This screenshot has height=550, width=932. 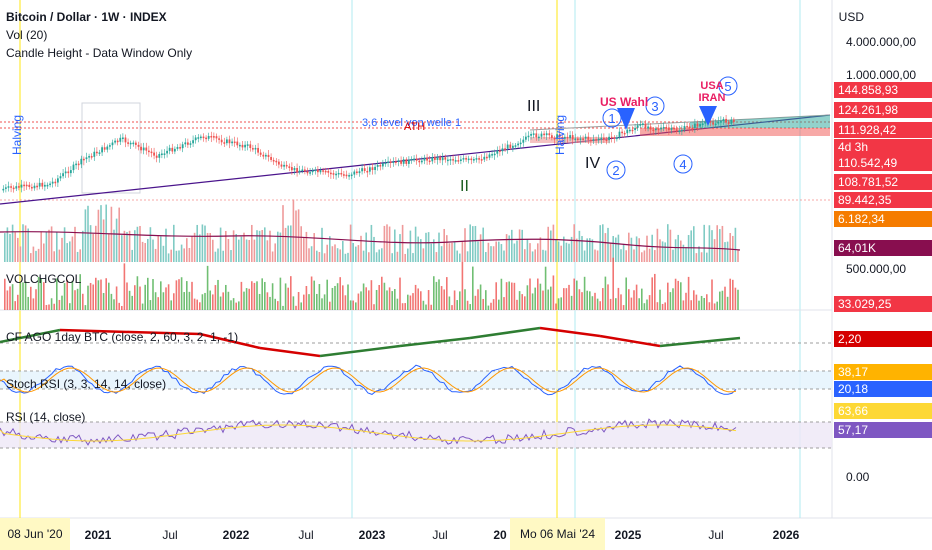 What do you see at coordinates (883, 411) in the screenshot?
I see `rsi-ma-badge: 63,66` at bounding box center [883, 411].